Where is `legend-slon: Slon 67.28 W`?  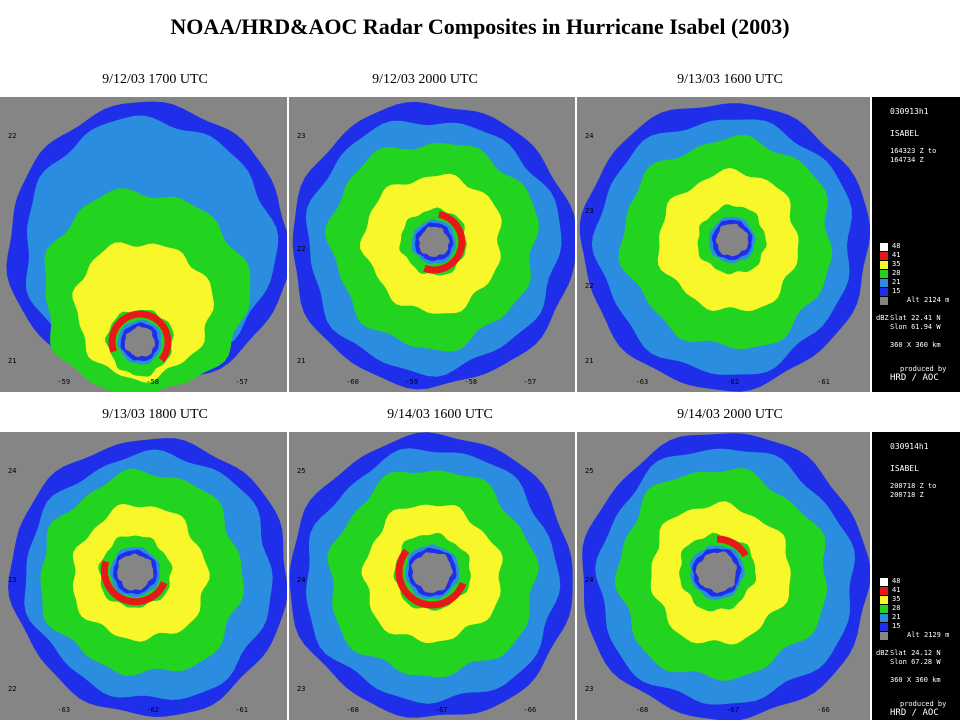
legend-slon: Slon 67.28 W is located at coordinates (915, 662).